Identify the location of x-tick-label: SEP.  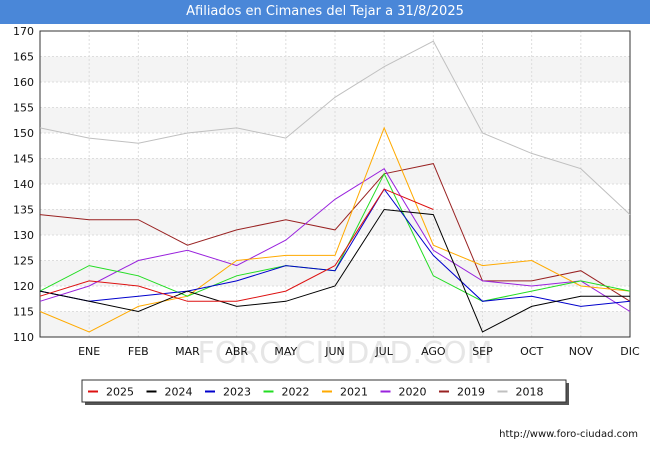
(482, 351).